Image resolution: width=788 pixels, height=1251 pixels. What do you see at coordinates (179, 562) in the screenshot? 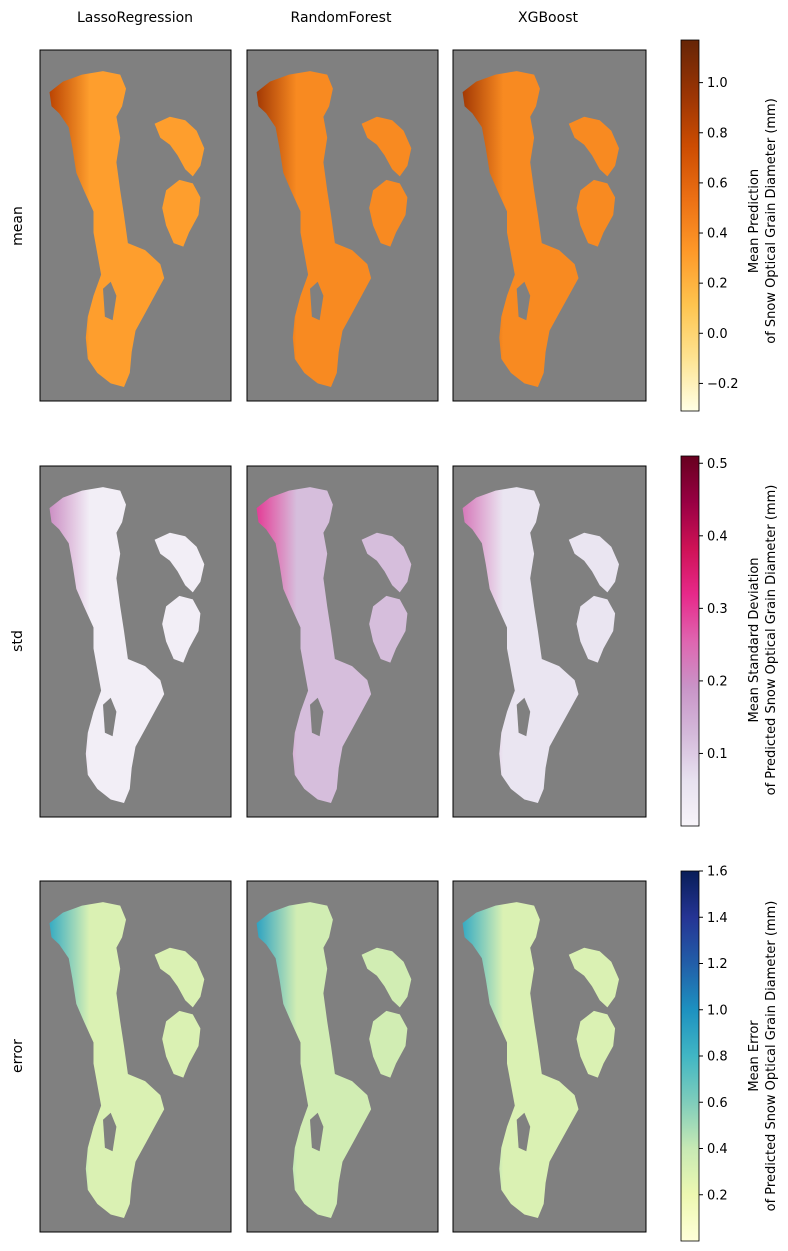
I see `map-region-northeast-std-lassoregression` at bounding box center [179, 562].